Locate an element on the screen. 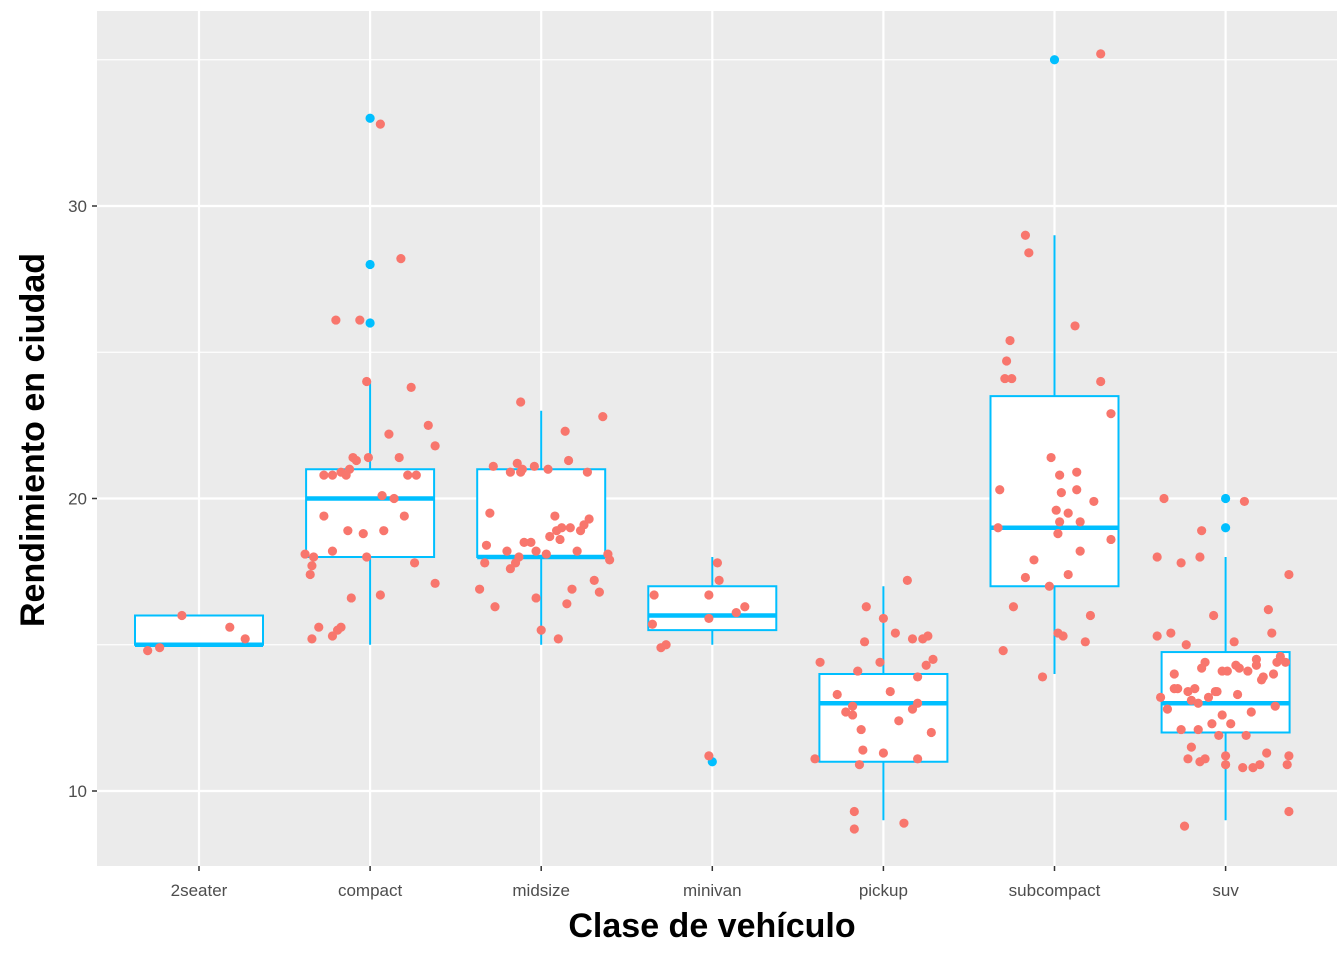 Image resolution: width=1344 pixels, height=960 pixels. y-axis-title: Rendimiento en ciudad is located at coordinates (33, 440).